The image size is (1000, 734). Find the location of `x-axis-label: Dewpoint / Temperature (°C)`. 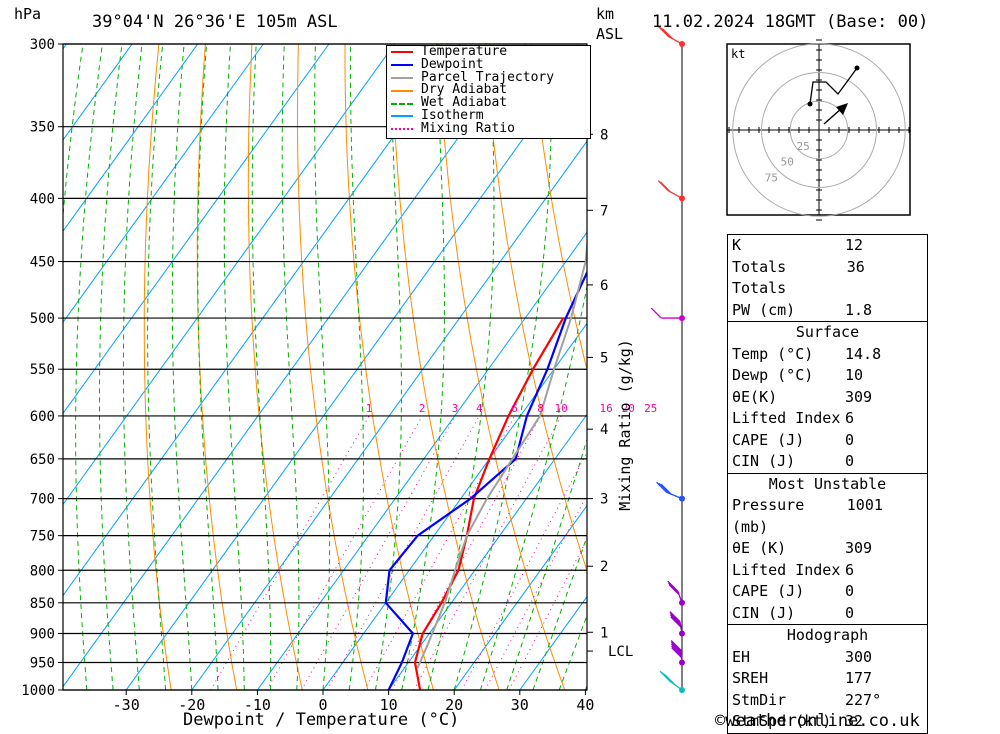

x-axis-label: Dewpoint / Temperature (°C) is located at coordinates (321, 720).